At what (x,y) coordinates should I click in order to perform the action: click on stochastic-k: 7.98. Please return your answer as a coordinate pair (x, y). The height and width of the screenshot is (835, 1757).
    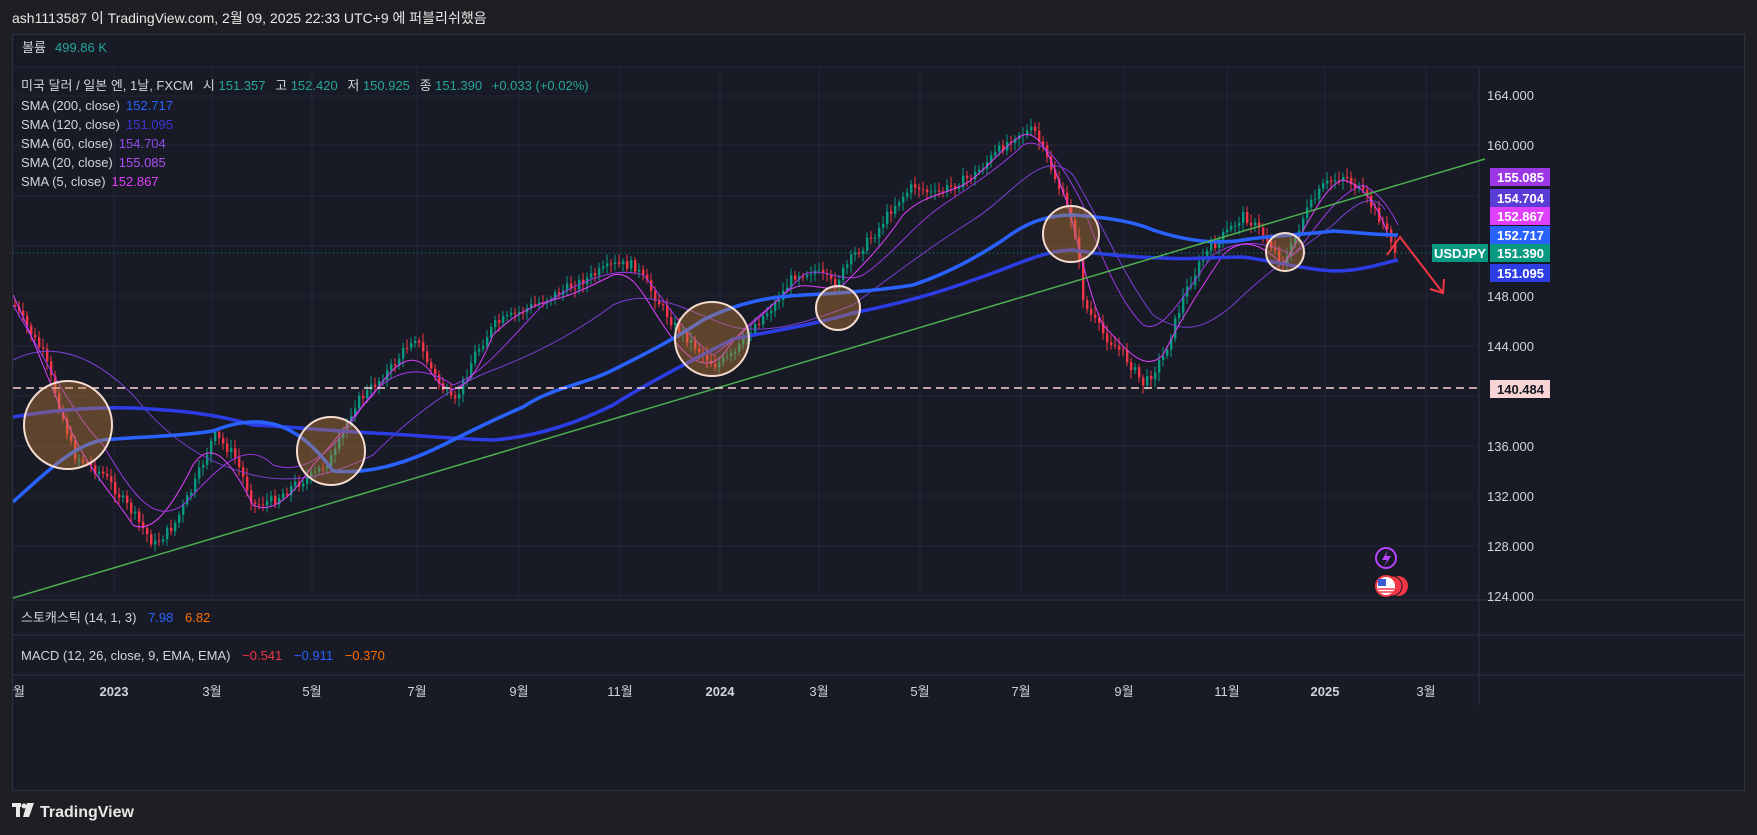
    Looking at the image, I should click on (160, 617).